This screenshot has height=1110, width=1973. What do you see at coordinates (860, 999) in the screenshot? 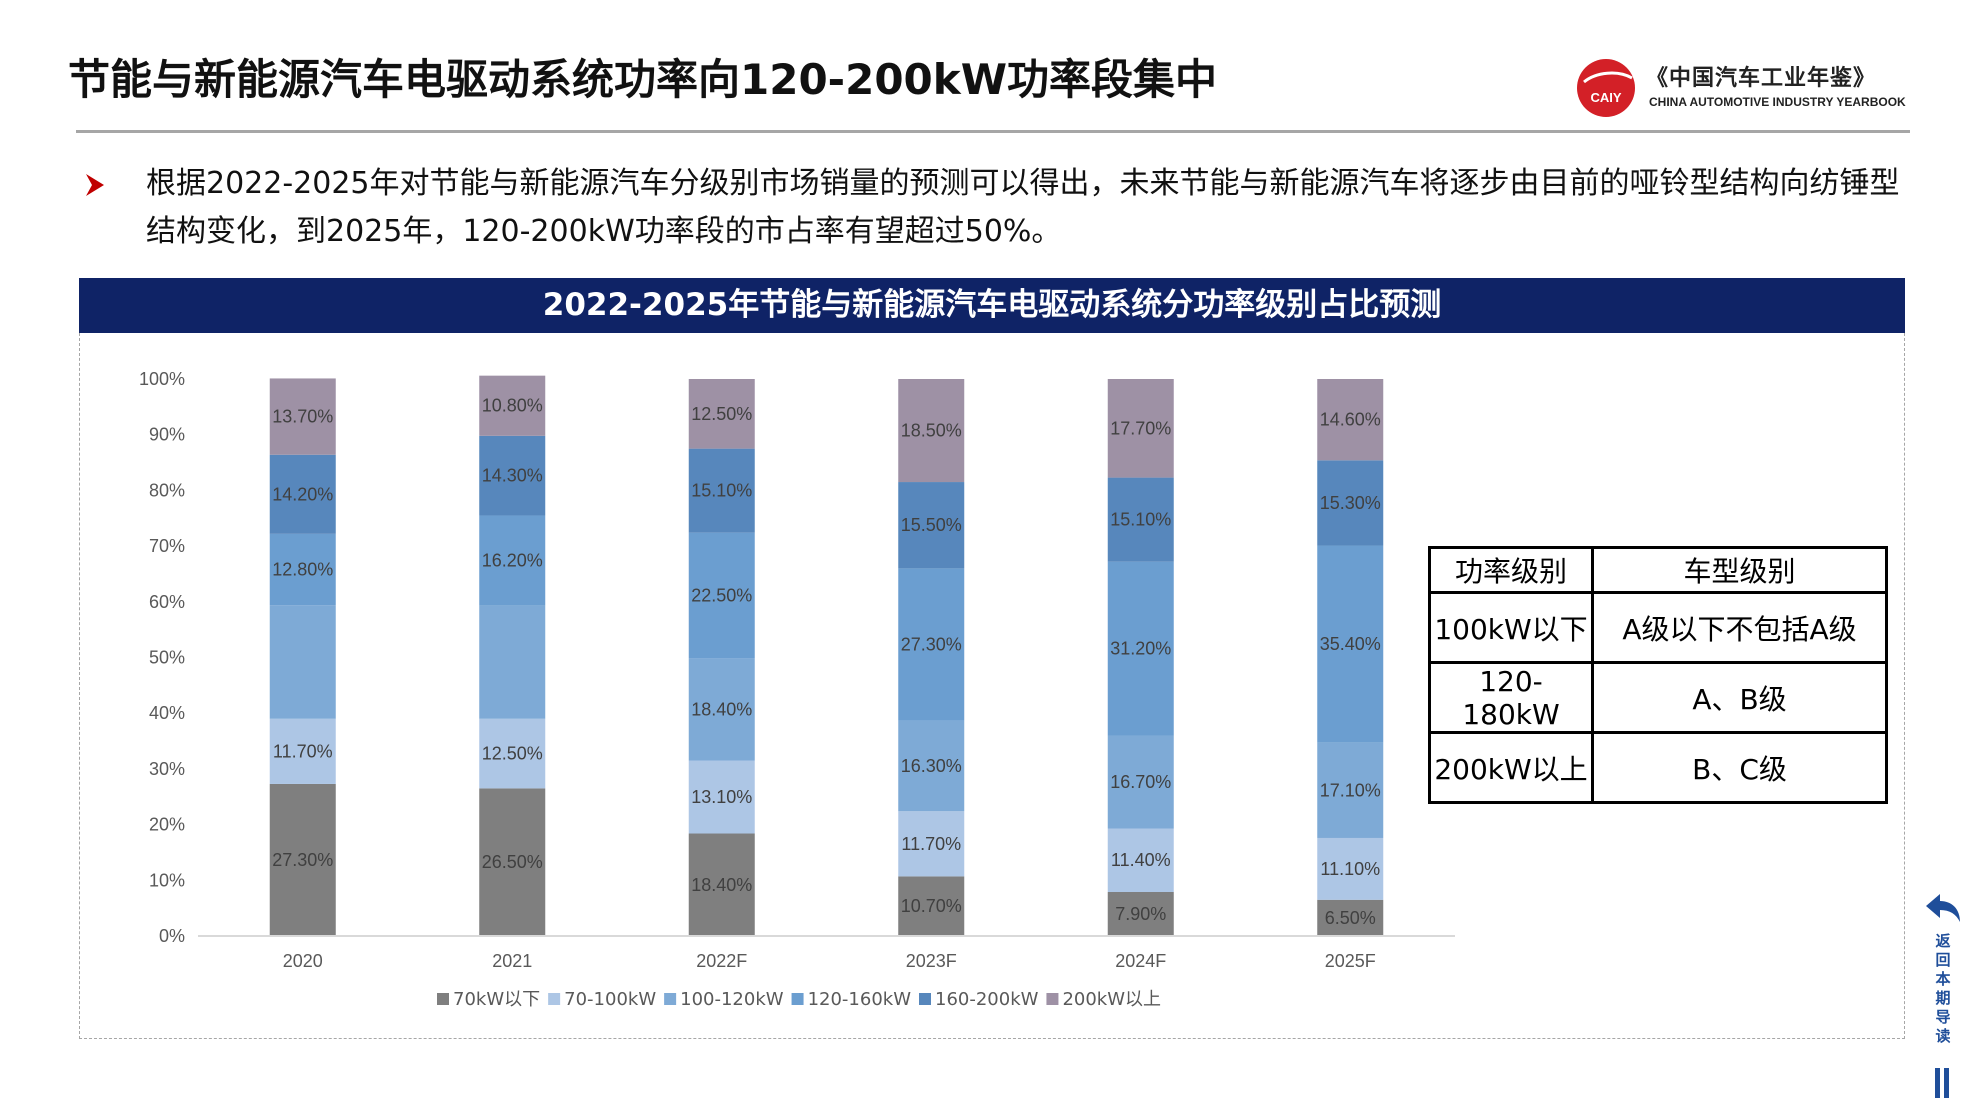
I see `legend-label: 120-160kW` at bounding box center [860, 999].